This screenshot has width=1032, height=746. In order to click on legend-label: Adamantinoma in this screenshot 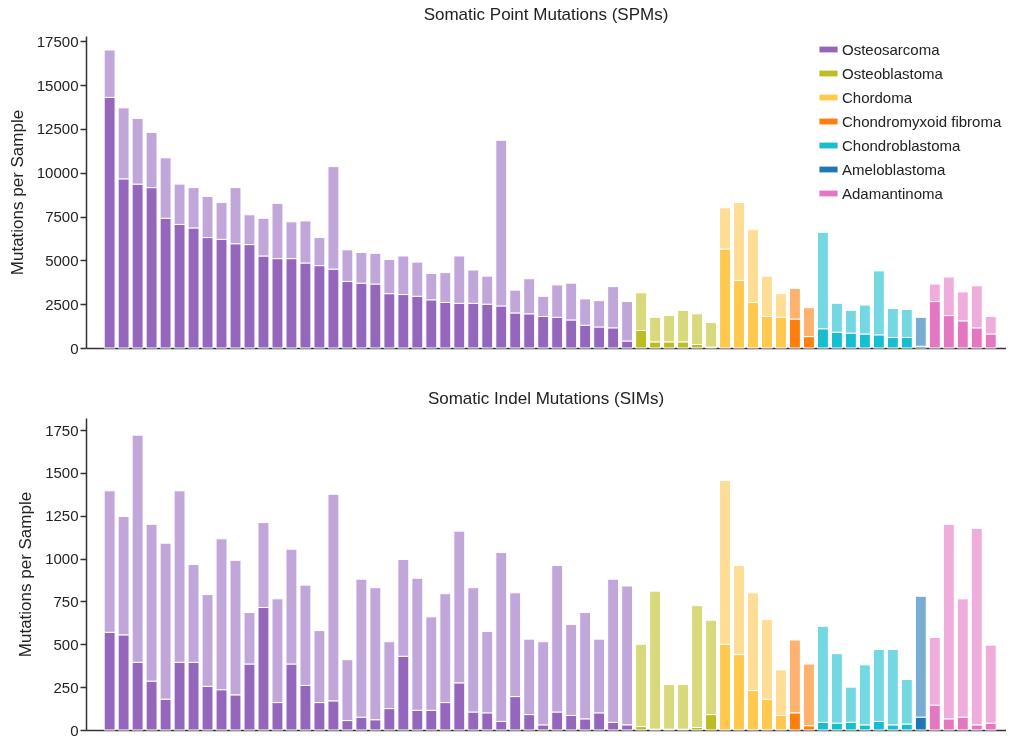, I will do `click(893, 193)`.